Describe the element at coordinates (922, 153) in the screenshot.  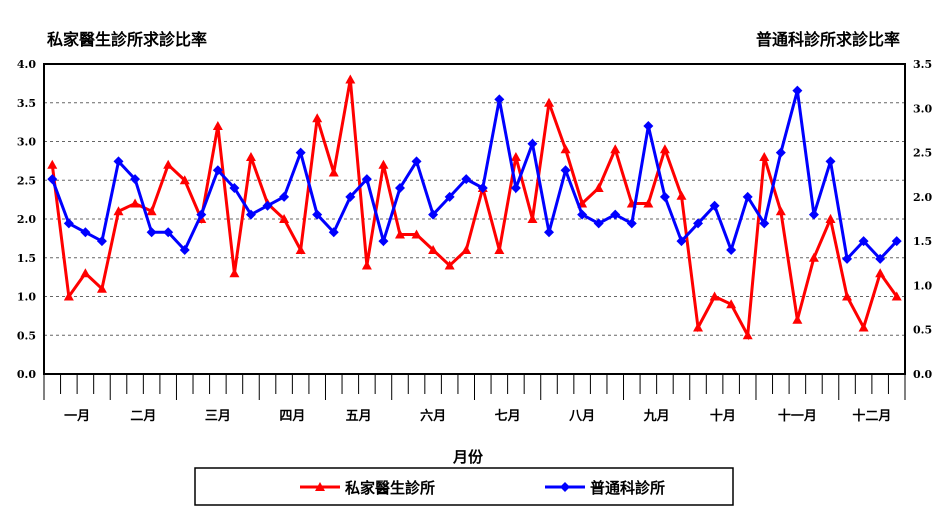
I see `right-tick-label: 2.5` at that location.